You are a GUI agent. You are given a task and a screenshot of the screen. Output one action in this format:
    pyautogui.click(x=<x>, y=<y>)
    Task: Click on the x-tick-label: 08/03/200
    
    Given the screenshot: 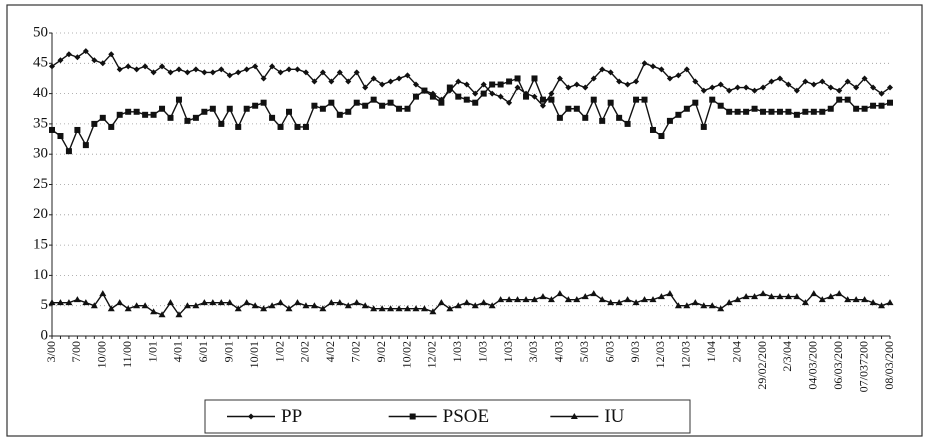 What is the action you would take?
    pyautogui.click(x=889, y=365)
    